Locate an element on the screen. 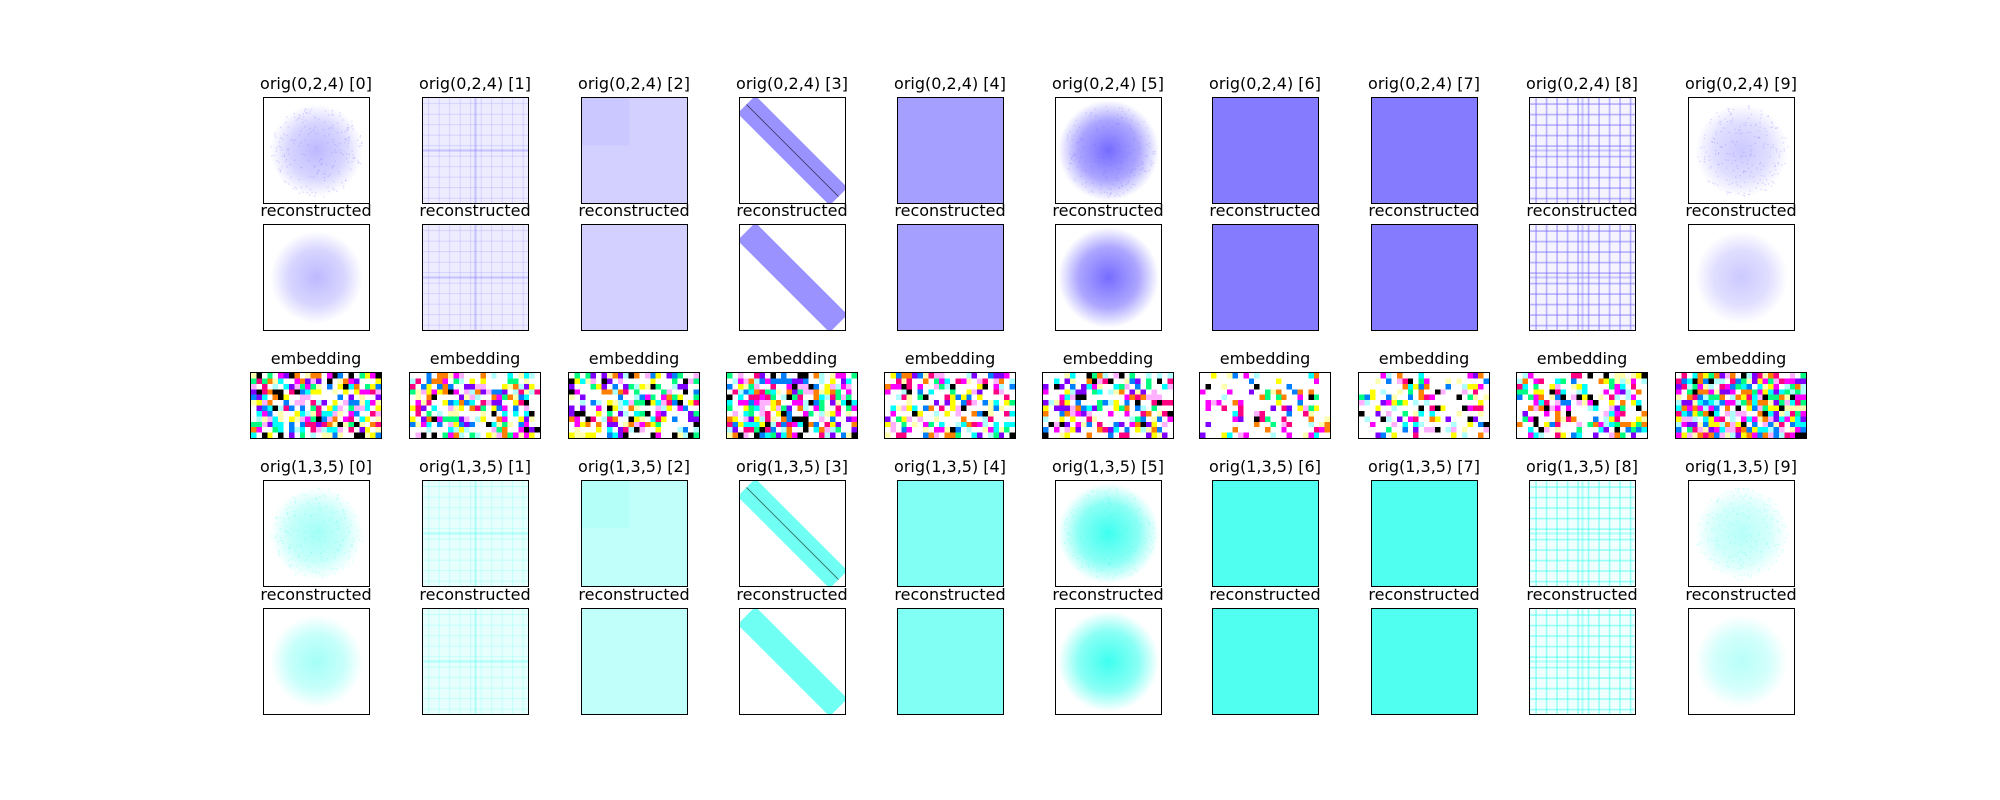 This screenshot has height=800, width=2000. orig-135-title: orig(1,3,5) [8] is located at coordinates (1582, 466).